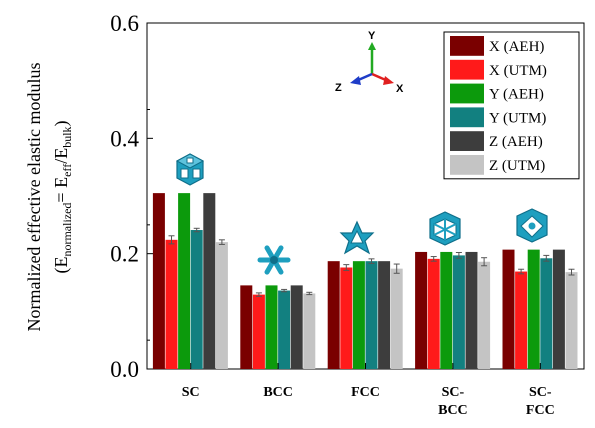 This screenshot has width=595, height=428. Describe the element at coordinates (518, 71) in the screenshot. I see `legend-label: X (UTM)` at that location.